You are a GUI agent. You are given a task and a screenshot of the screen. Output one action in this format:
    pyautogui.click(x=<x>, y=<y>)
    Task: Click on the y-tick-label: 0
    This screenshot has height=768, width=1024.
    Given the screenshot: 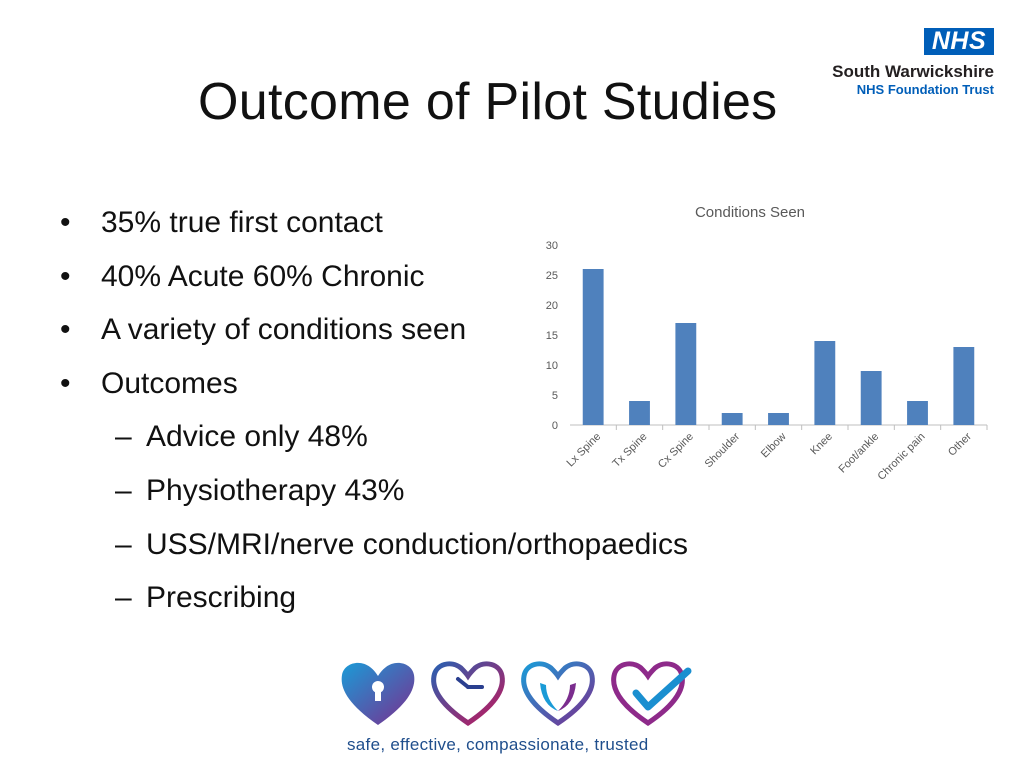 What is the action you would take?
    pyautogui.click(x=555, y=426)
    